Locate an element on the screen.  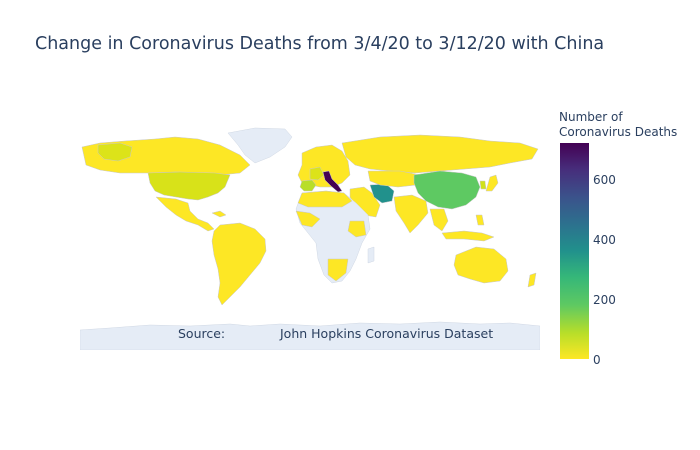
region-southern-africa is located at coordinates (338, 270).